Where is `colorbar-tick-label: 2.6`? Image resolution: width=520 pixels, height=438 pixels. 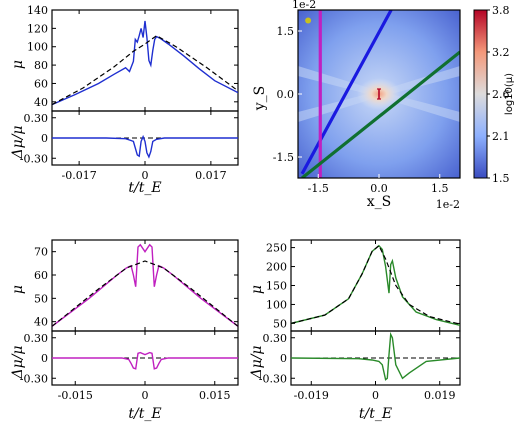 colorbar-tick-label: 2.6 is located at coordinates (501, 94).